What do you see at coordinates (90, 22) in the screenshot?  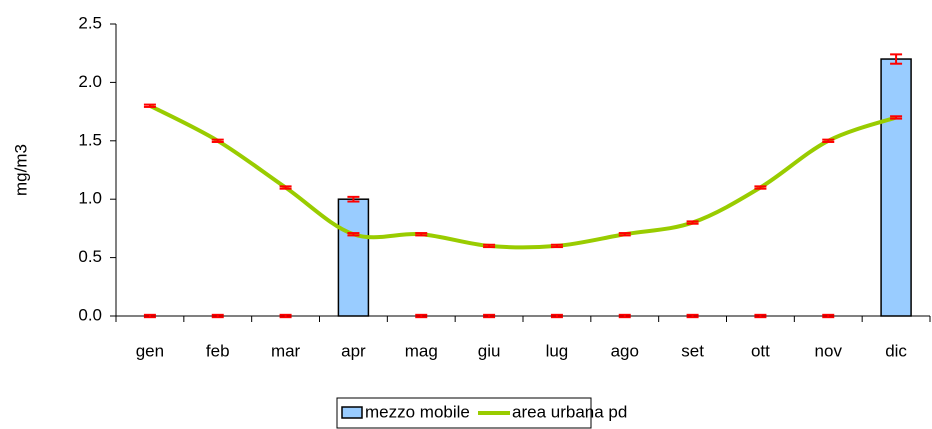 I see `y-tick-label: 2.5` at bounding box center [90, 22].